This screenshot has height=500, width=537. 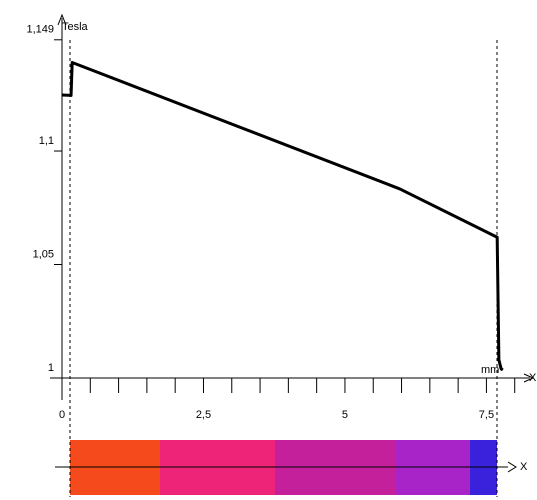 I want to click on y-tick-label: 1,05, so click(x=43, y=254).